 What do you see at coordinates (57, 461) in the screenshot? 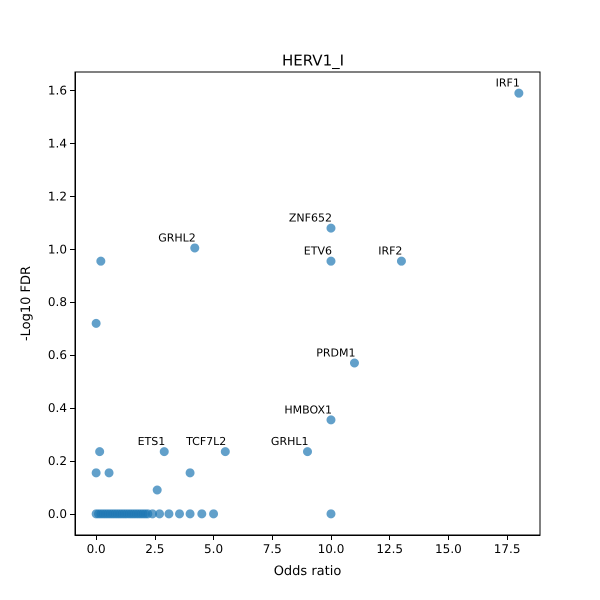
I see `y-tick-label: 0.2` at bounding box center [57, 461].